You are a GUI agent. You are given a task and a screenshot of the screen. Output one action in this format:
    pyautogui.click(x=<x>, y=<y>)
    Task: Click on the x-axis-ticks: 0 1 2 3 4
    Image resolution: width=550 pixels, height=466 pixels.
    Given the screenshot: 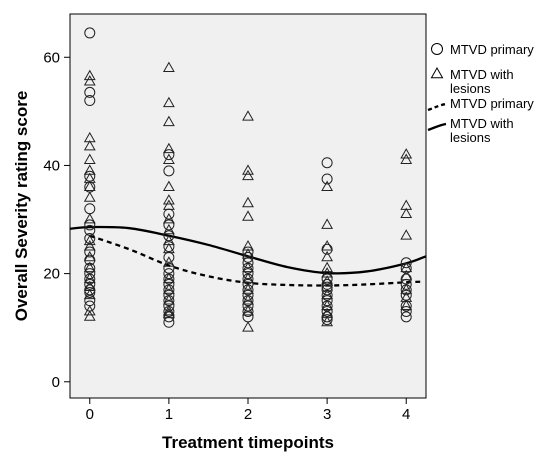 What is the action you would take?
    pyautogui.click(x=248, y=410)
    